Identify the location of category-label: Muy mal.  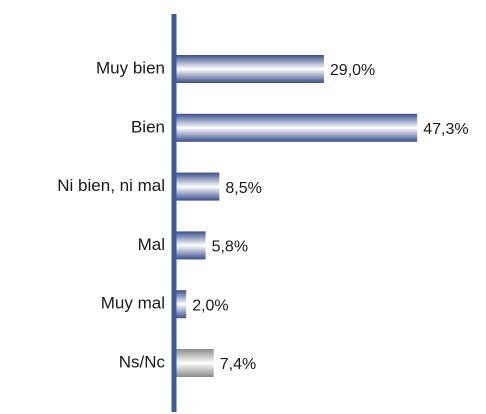
(133, 303).